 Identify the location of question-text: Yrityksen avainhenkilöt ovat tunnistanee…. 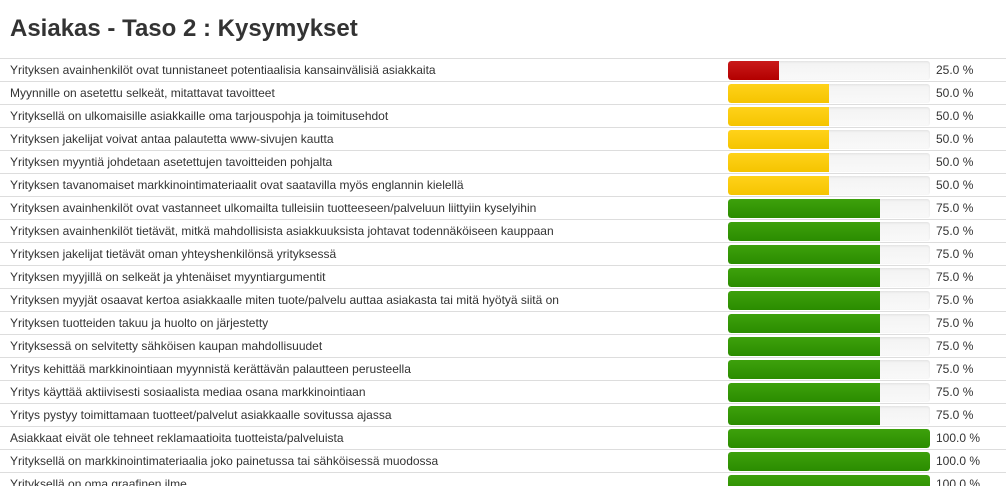
(364, 70).